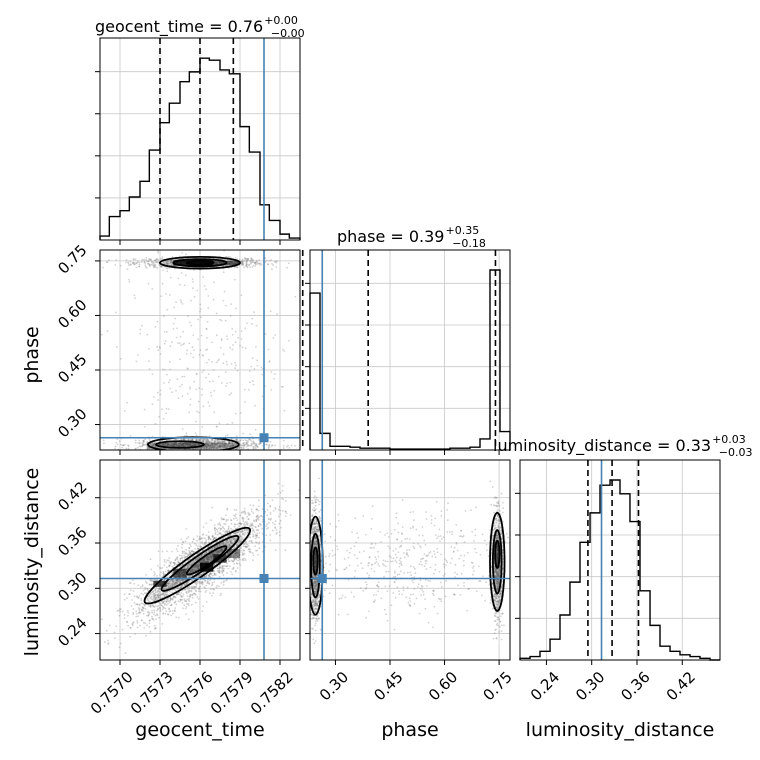  I want to click on x-axis-label-luminosity-distance: luminosity_distance, so click(620, 730).